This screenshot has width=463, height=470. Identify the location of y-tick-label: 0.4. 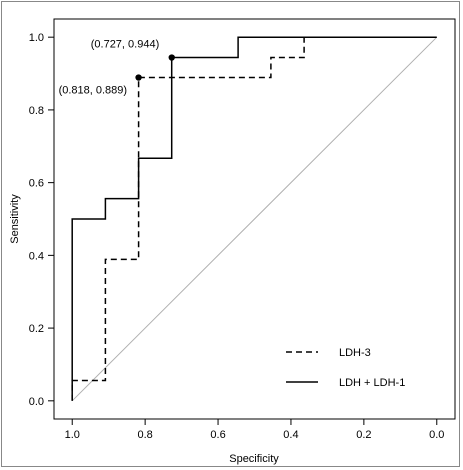
(36, 256).